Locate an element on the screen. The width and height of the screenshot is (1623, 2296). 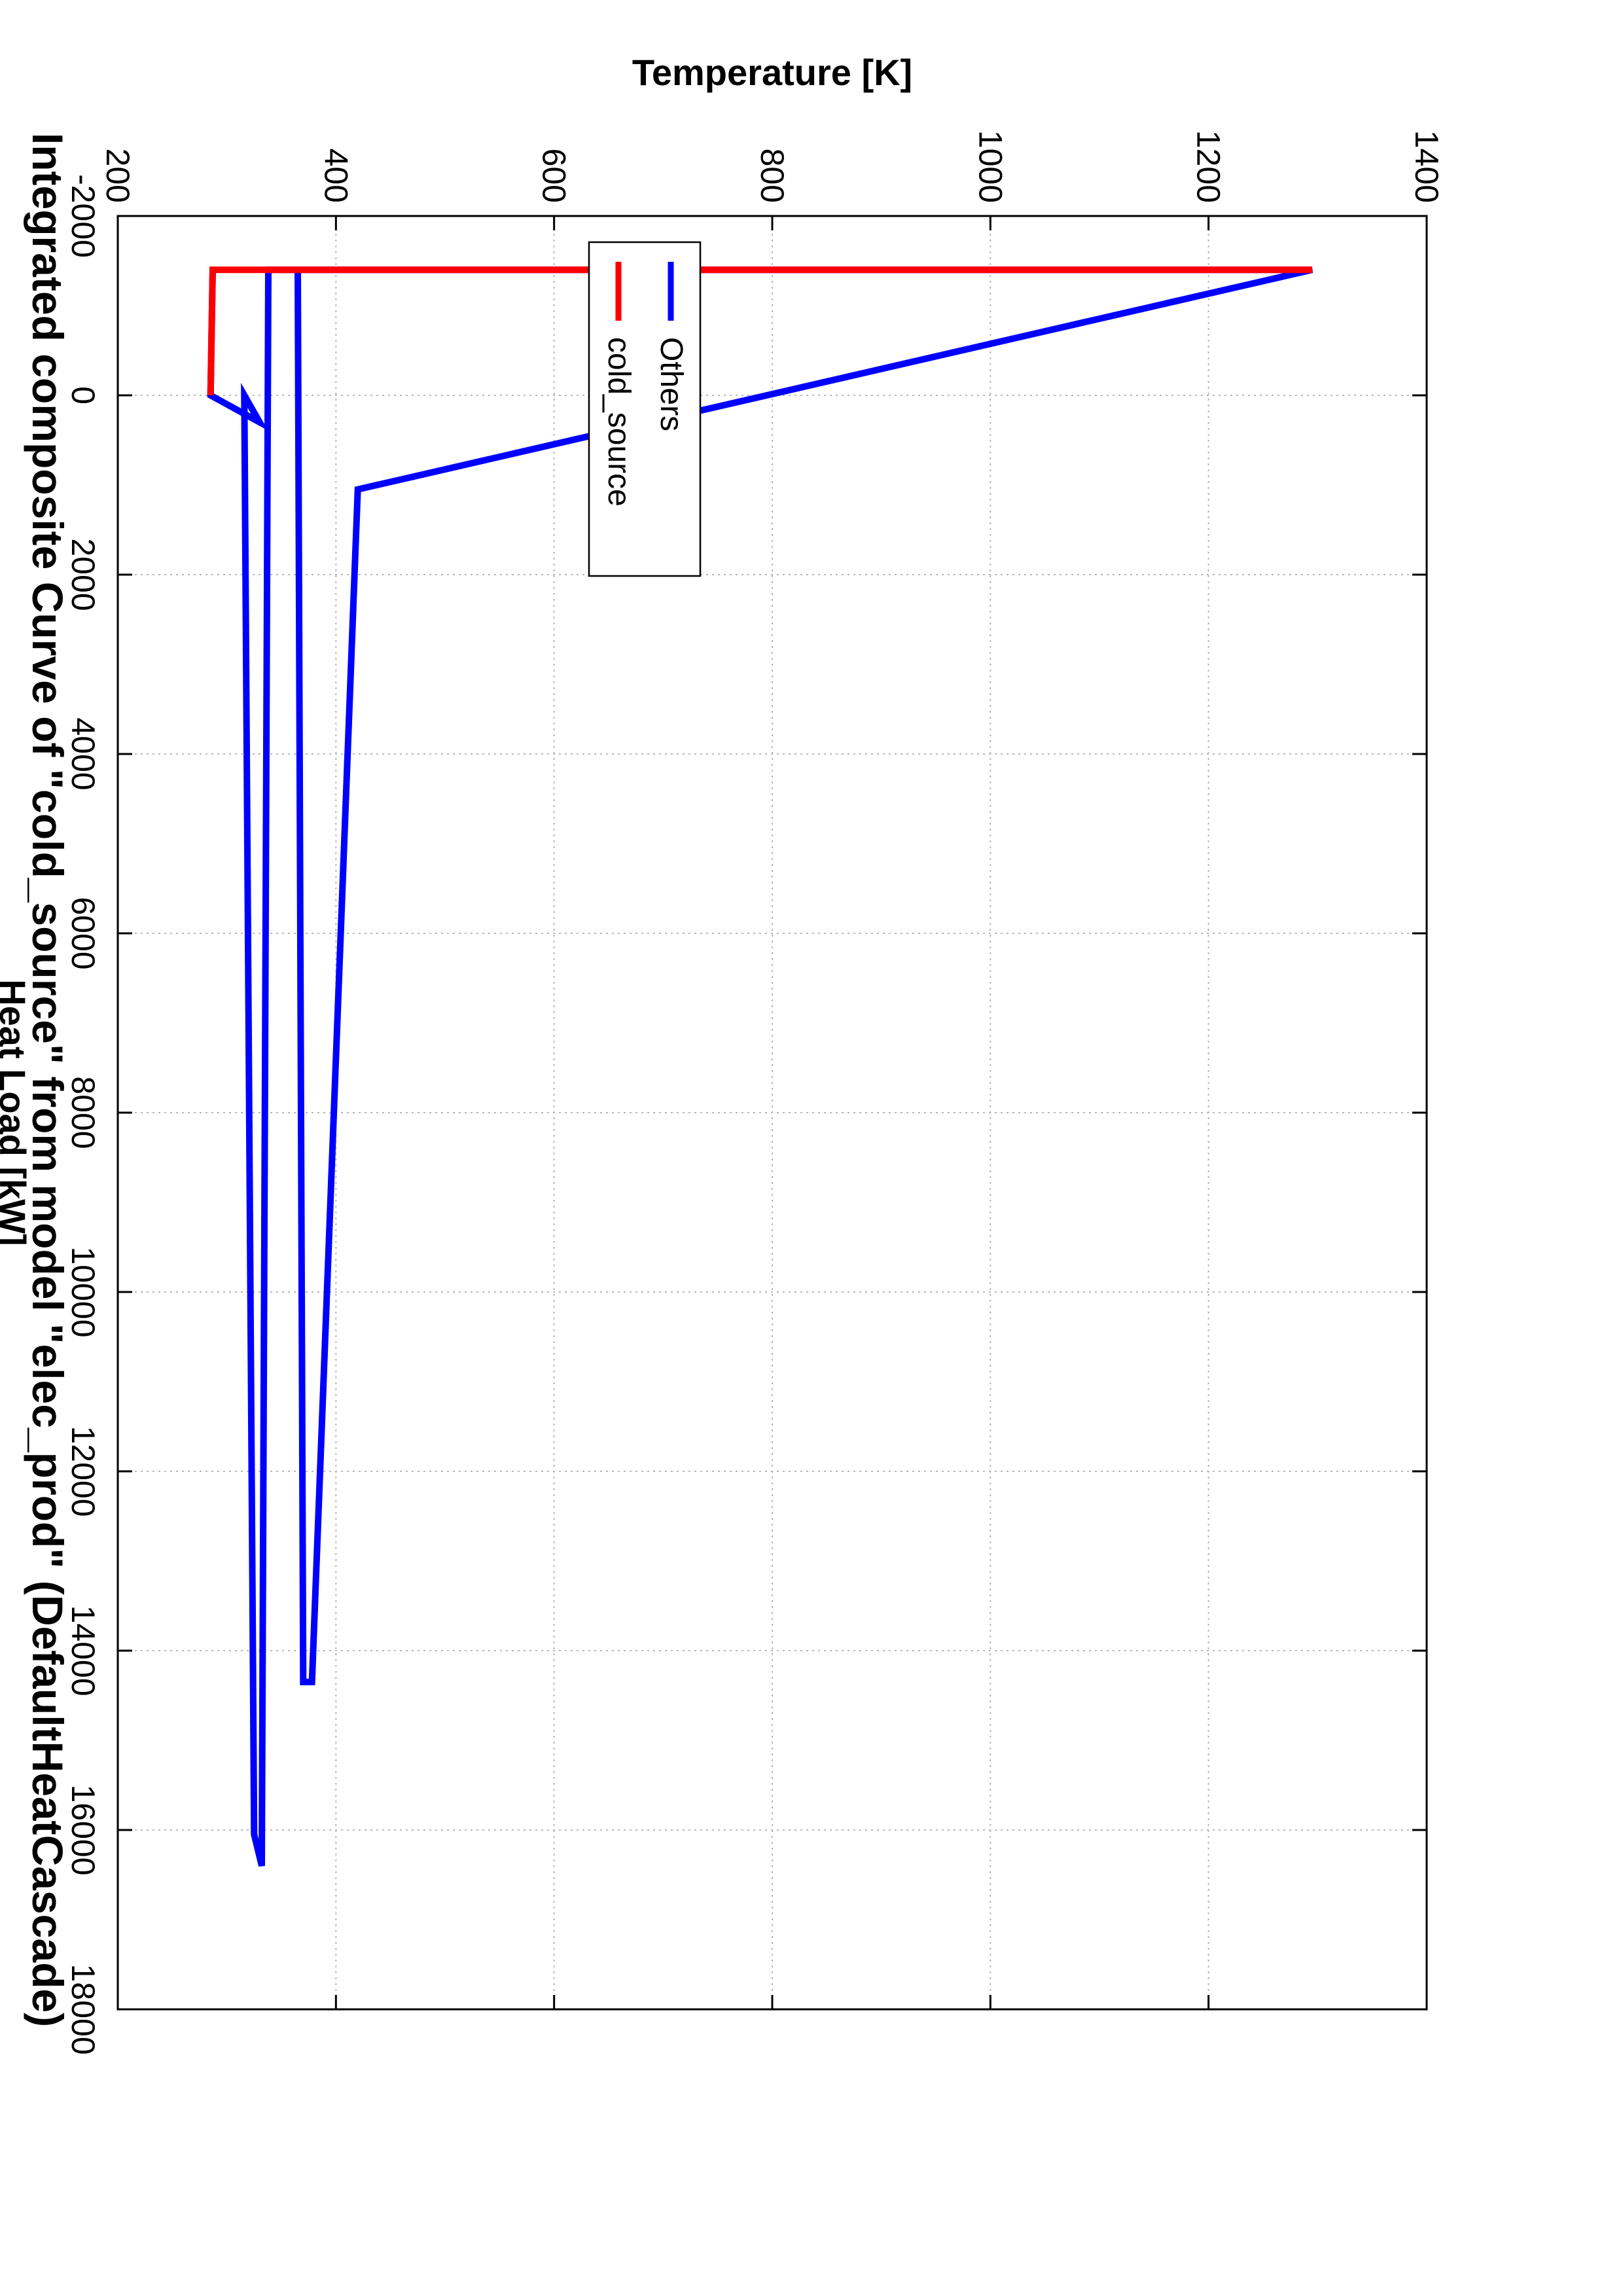
x-tick-label: 8000 is located at coordinates (83, 1112).